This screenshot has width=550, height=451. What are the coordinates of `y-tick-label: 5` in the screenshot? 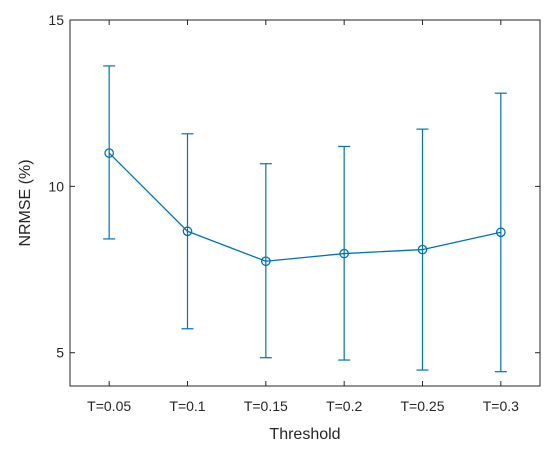 It's located at (60, 353).